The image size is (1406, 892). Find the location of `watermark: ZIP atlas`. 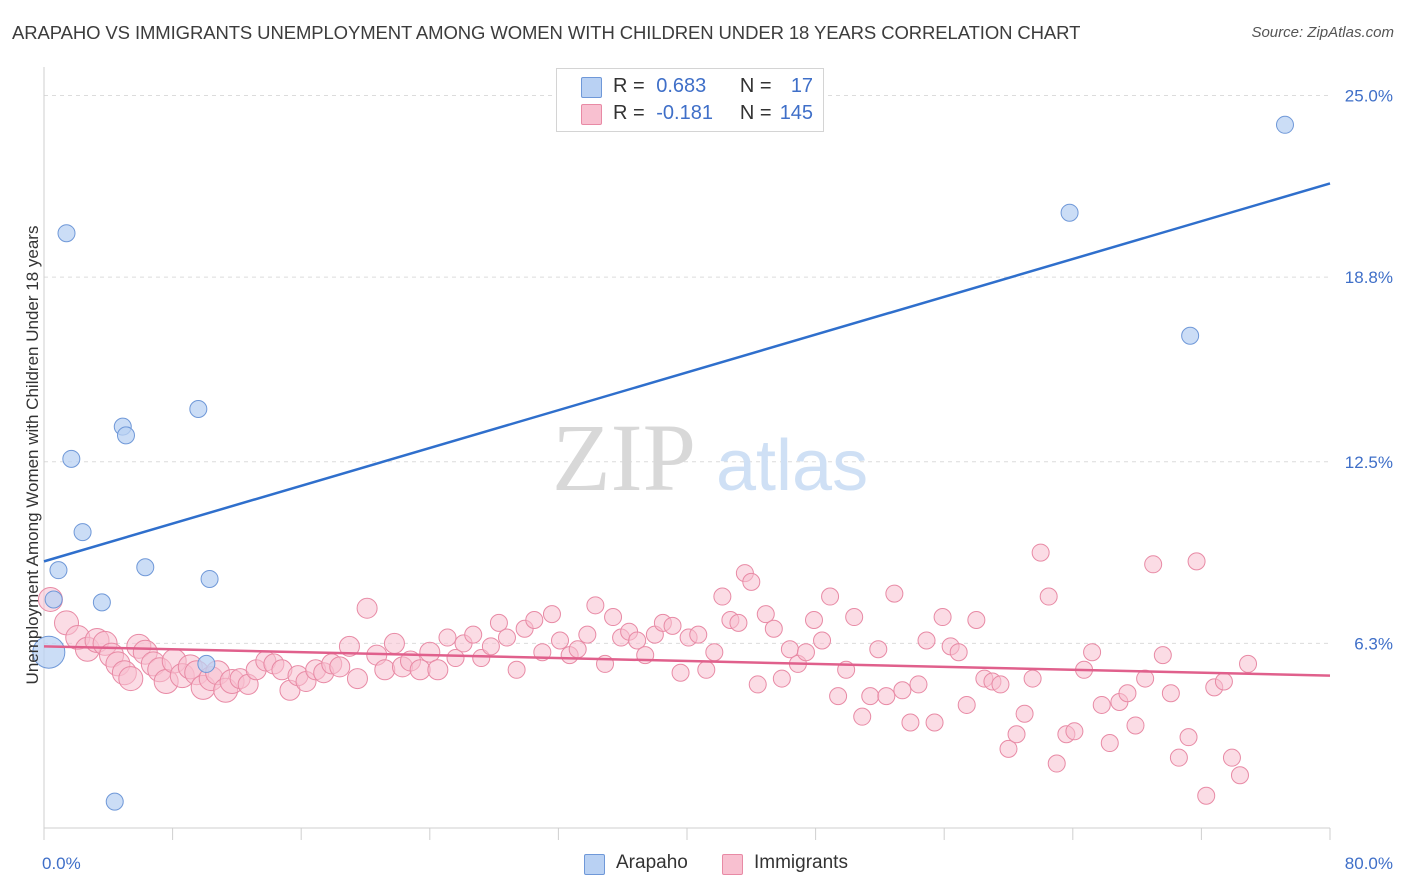

watermark: ZIP atlas is located at coordinates (710, 457).